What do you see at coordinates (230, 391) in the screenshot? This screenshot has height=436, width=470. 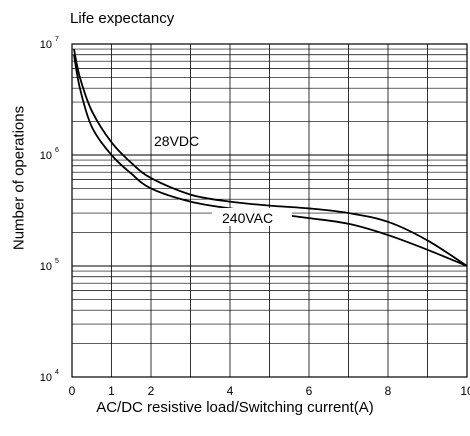 I see `x-tick-label: 4` at bounding box center [230, 391].